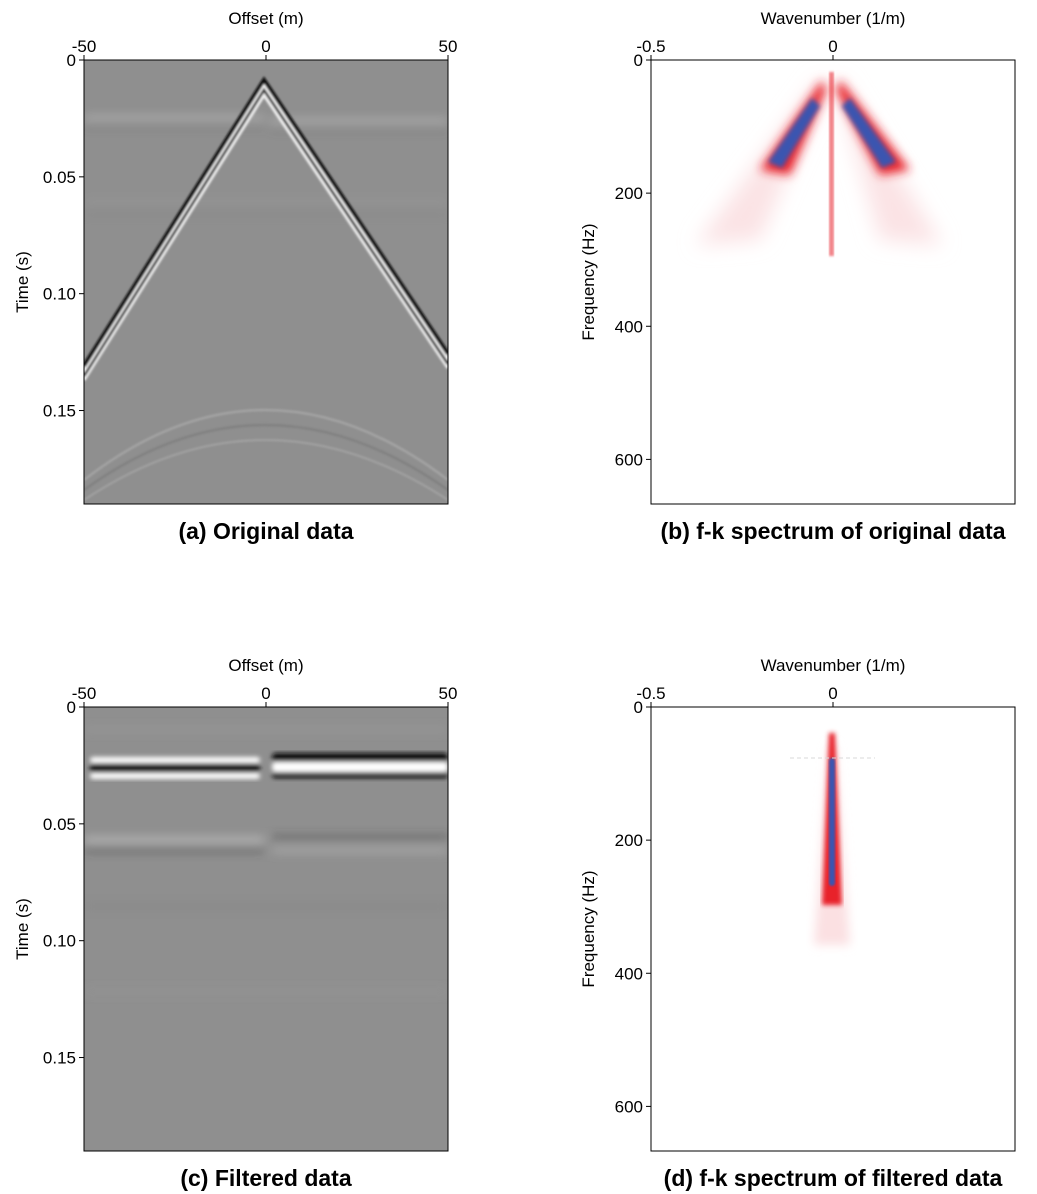 The image size is (1037, 1194). Describe the element at coordinates (63, 883) in the screenshot. I see `panel-c-y-axis: 0 0.05 0.10 0.15` at that location.